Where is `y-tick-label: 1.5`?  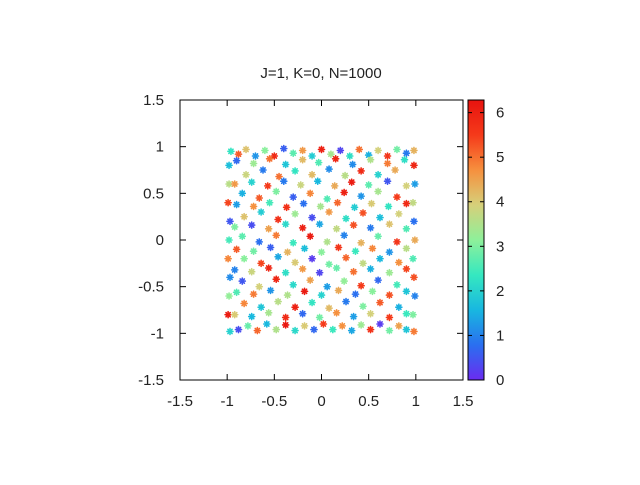 y-tick-label: 1.5 is located at coordinates (153, 100).